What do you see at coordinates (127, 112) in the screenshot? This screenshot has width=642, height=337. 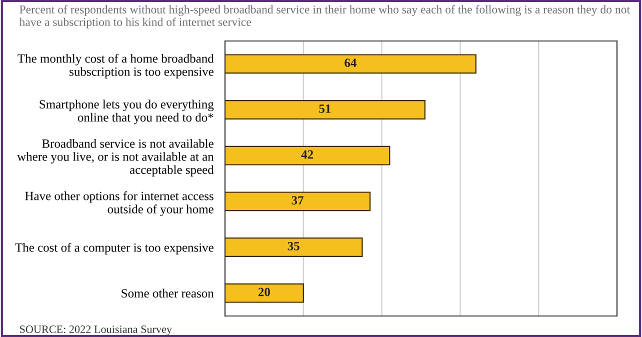 I see `y-tick-label: Smartphone lets you do everything online that you need to do*` at bounding box center [127, 112].